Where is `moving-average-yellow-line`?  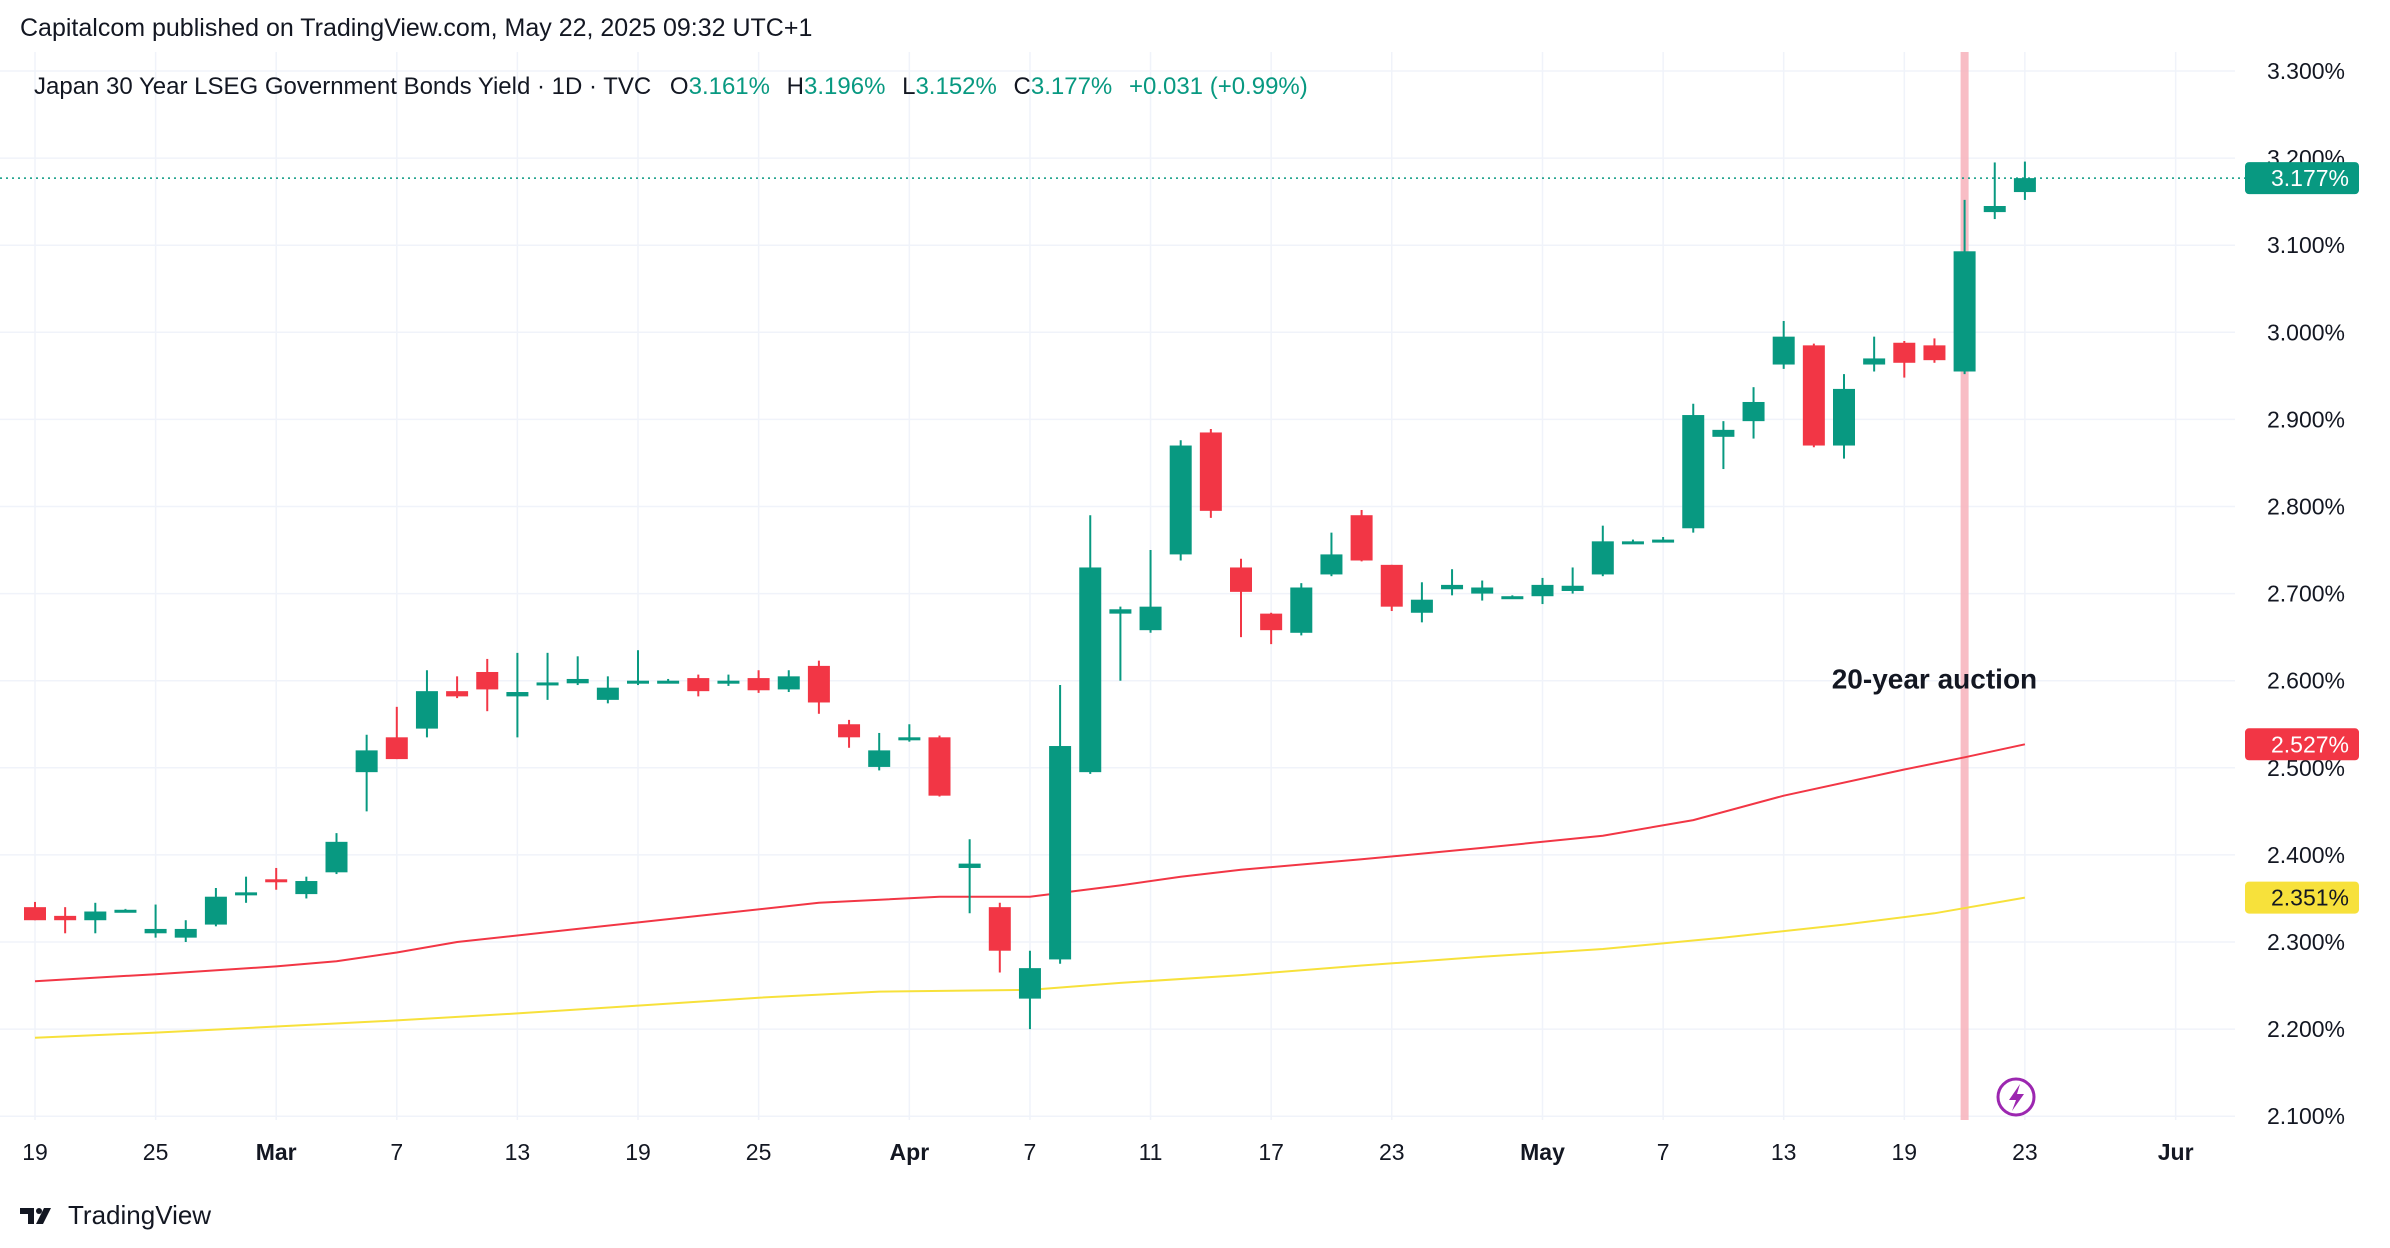
moving-average-yellow-line is located at coordinates (1030, 967).